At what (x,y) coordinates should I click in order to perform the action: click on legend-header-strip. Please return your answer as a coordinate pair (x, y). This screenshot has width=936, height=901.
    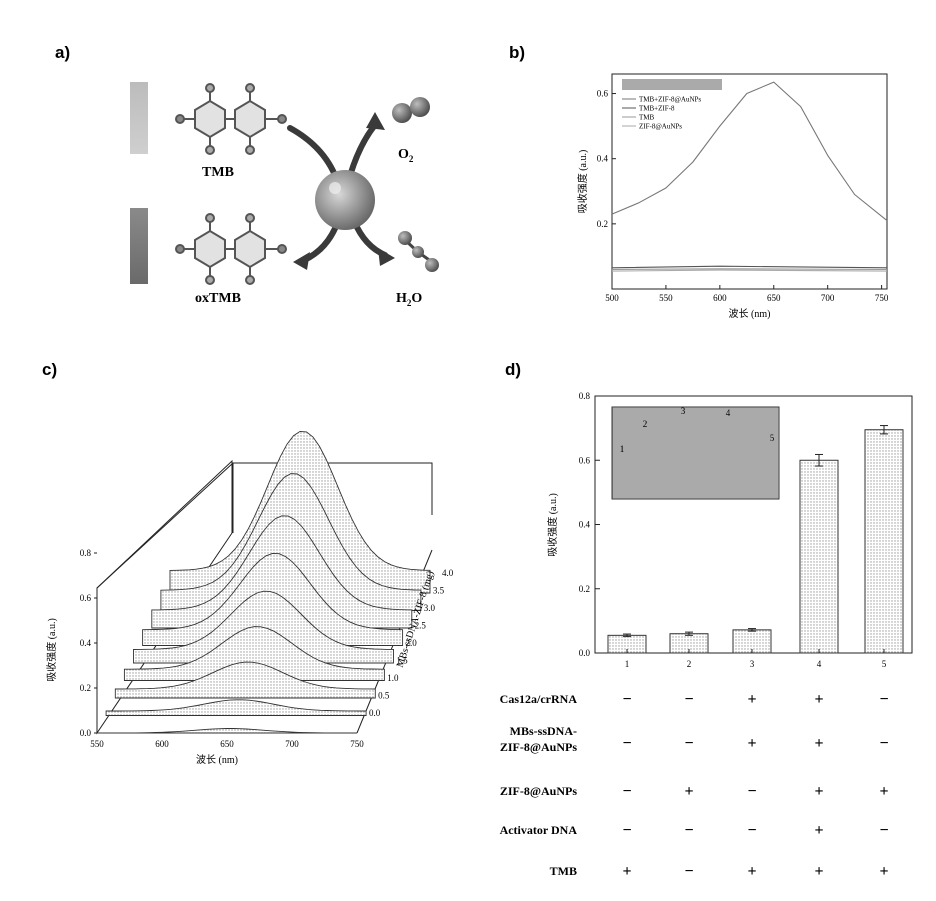
    Looking at the image, I should click on (672, 84).